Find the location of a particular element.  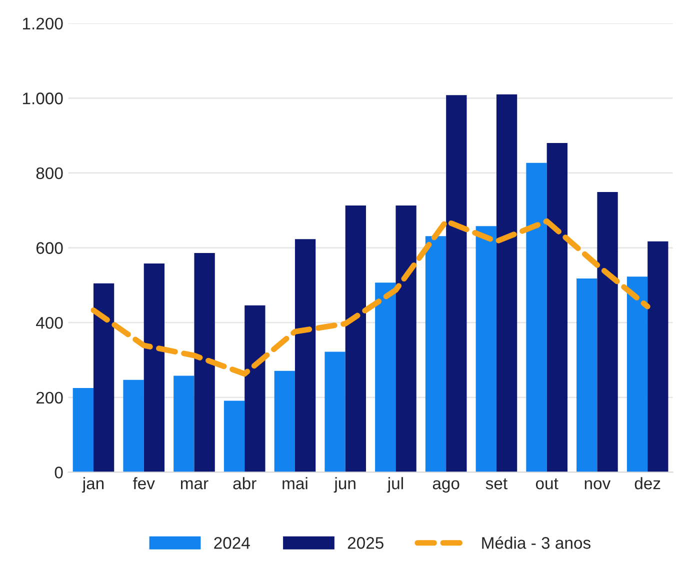

x-tick-label: jan is located at coordinates (93, 485).